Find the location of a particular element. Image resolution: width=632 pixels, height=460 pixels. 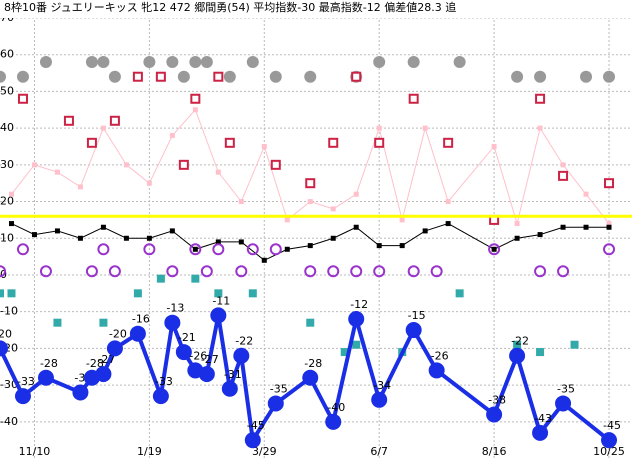

data-label: -38 is located at coordinates (497, 399).